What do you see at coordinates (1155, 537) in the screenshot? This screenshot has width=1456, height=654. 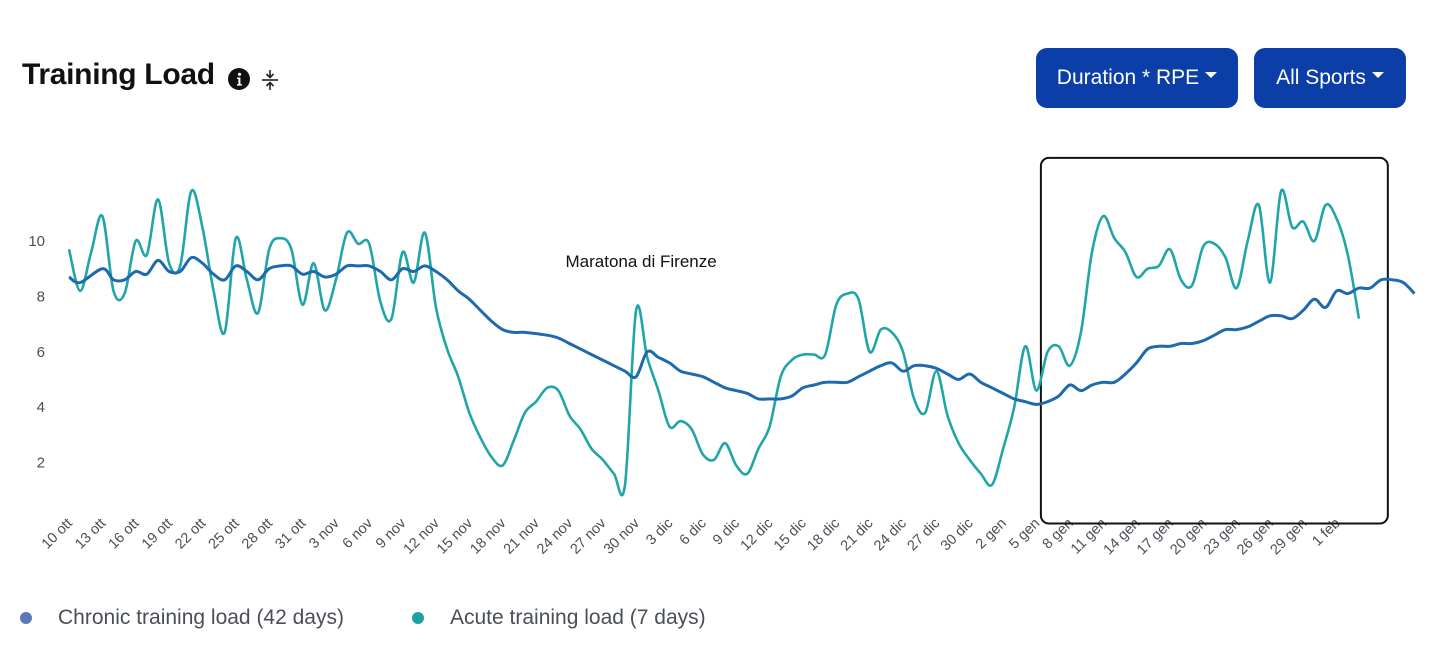 I see `x-tick-label: 17 gen` at bounding box center [1155, 537].